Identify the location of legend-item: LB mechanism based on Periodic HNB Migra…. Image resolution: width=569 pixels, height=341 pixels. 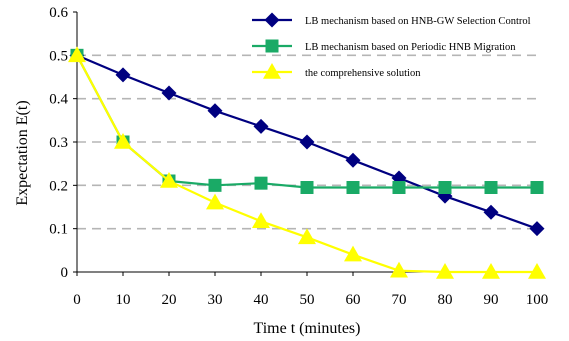
(384, 46).